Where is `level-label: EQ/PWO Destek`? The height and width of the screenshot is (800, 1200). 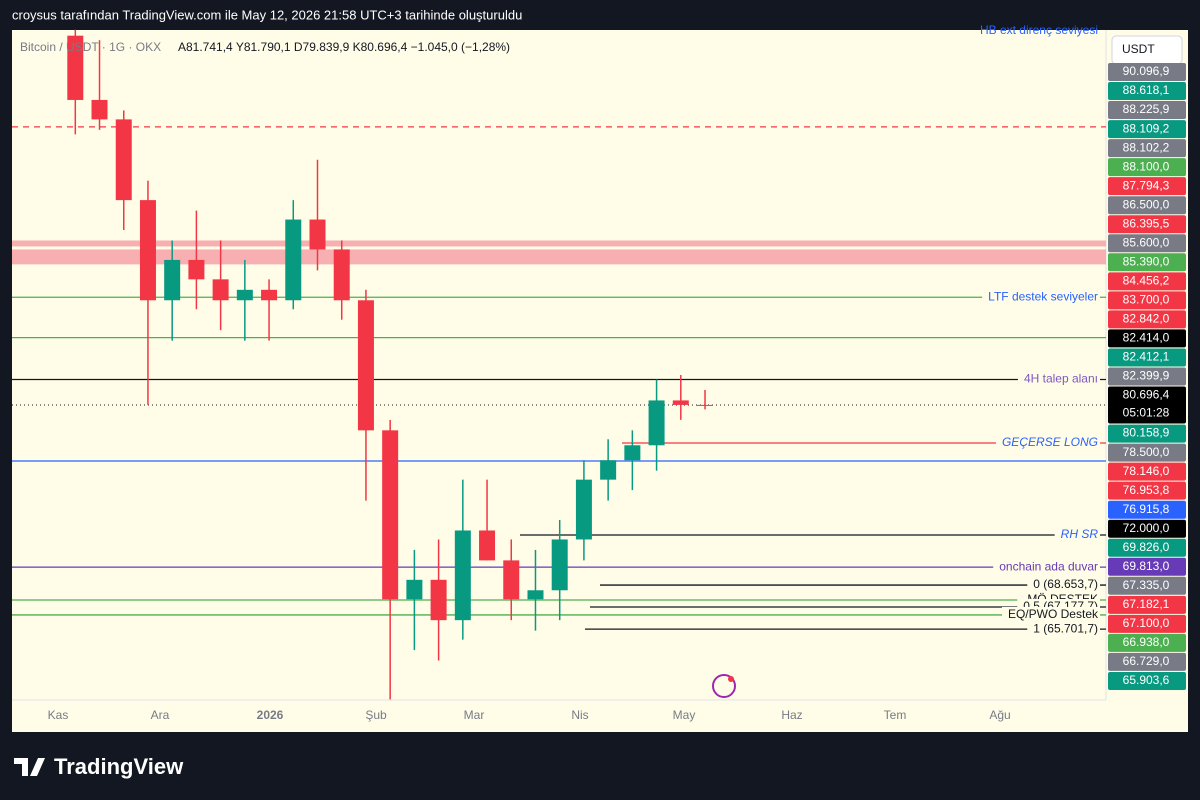 level-label: EQ/PWO Destek is located at coordinates (1053, 614).